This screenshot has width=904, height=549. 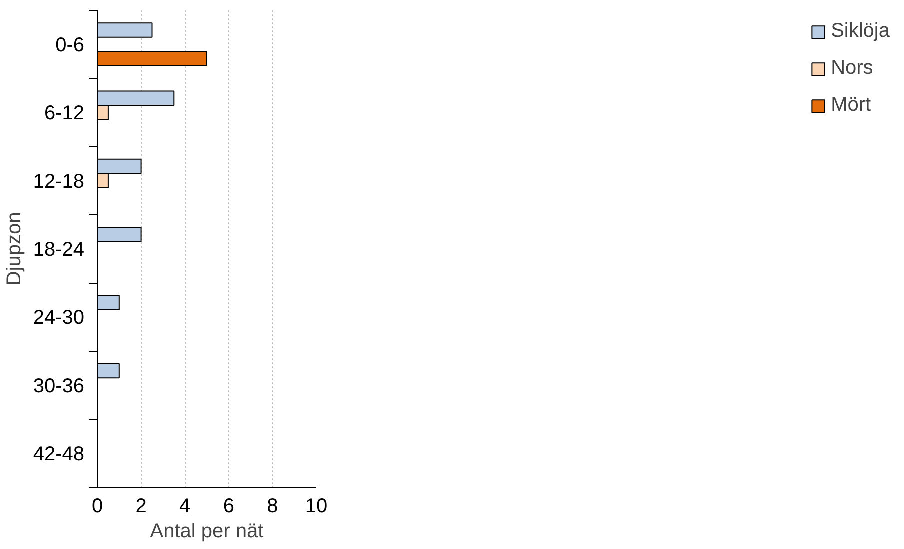 I want to click on x-tick-label: 2, so click(x=141, y=507).